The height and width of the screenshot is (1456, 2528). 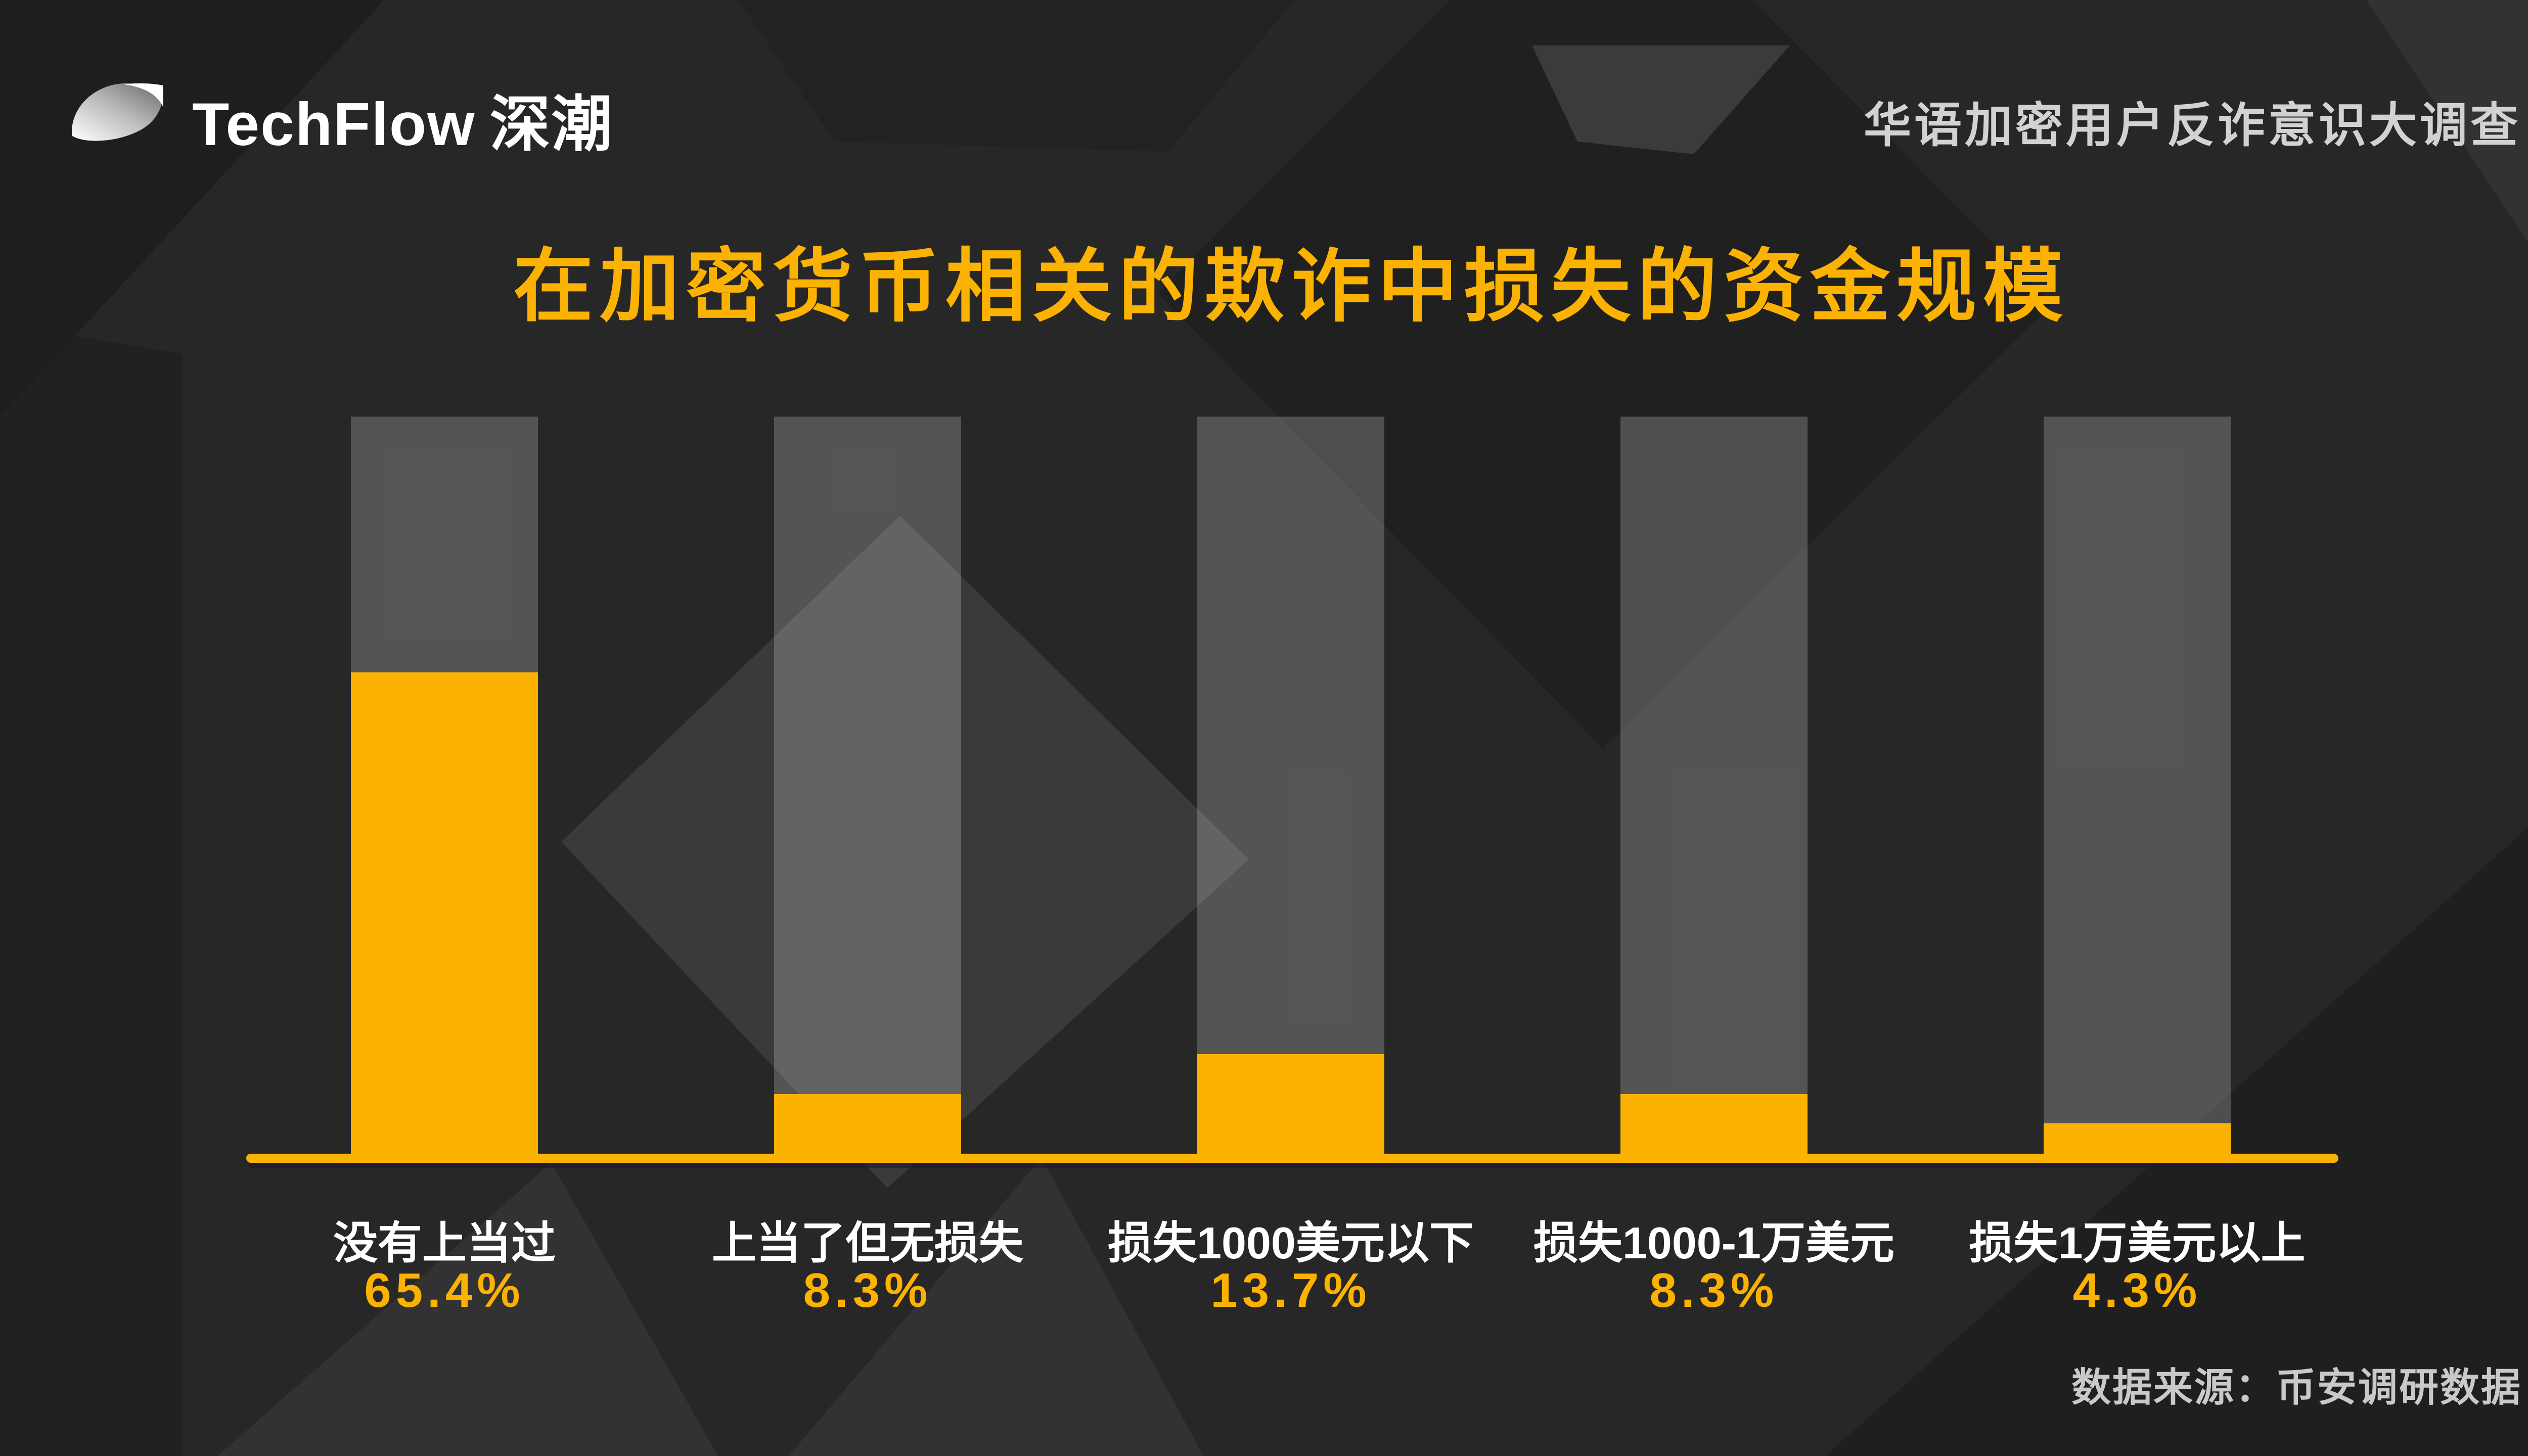 What do you see at coordinates (1291, 1243) in the screenshot?
I see `category-label: 损失1000美元以下` at bounding box center [1291, 1243].